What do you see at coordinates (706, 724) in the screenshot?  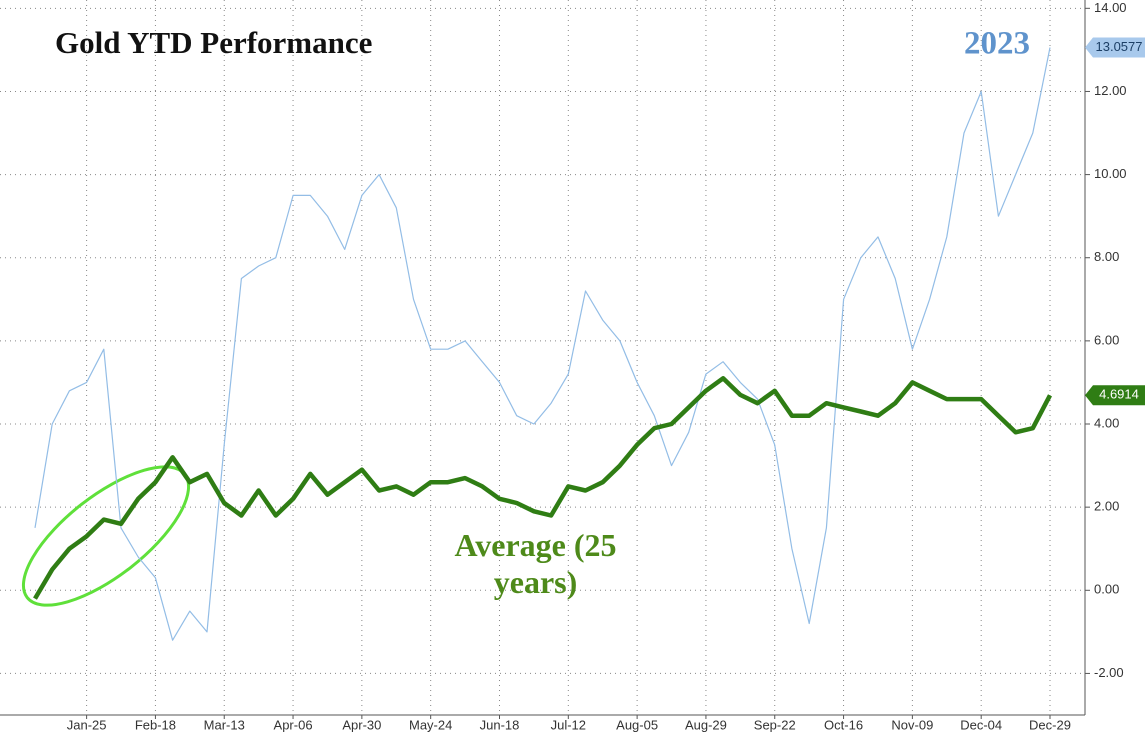 I see `x-tick-label: Aug-29` at bounding box center [706, 724].